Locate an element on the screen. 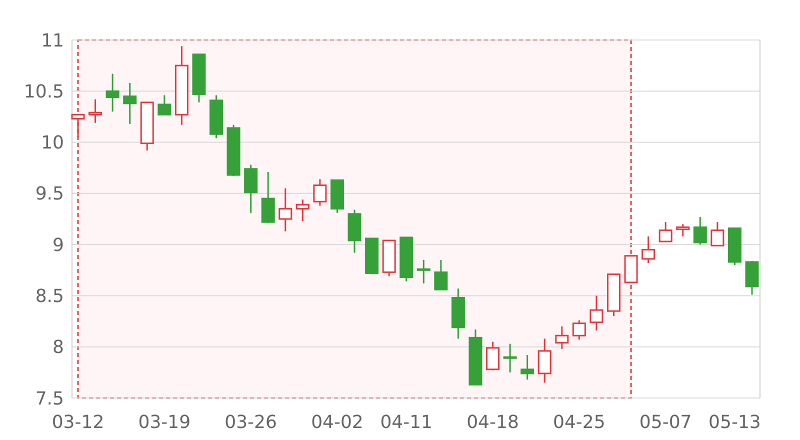 This screenshot has width=800, height=440. x-tick-label: 04-25 is located at coordinates (579, 422).